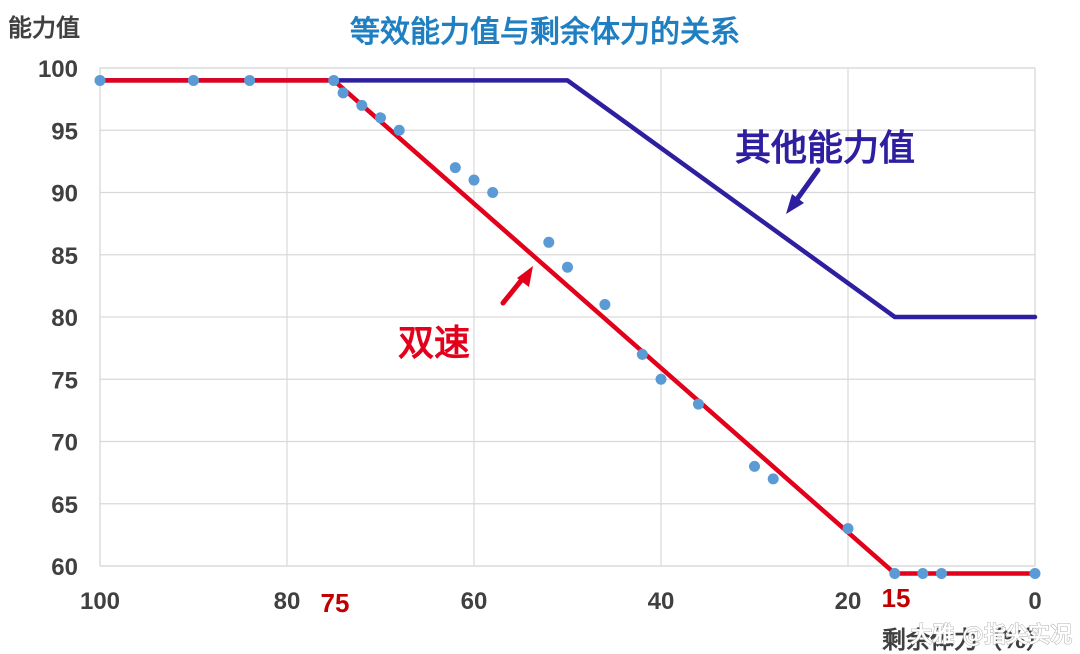 The width and height of the screenshot is (1080, 654). What do you see at coordinates (64, 131) in the screenshot?
I see `y-tick-label-95: 95` at bounding box center [64, 131].